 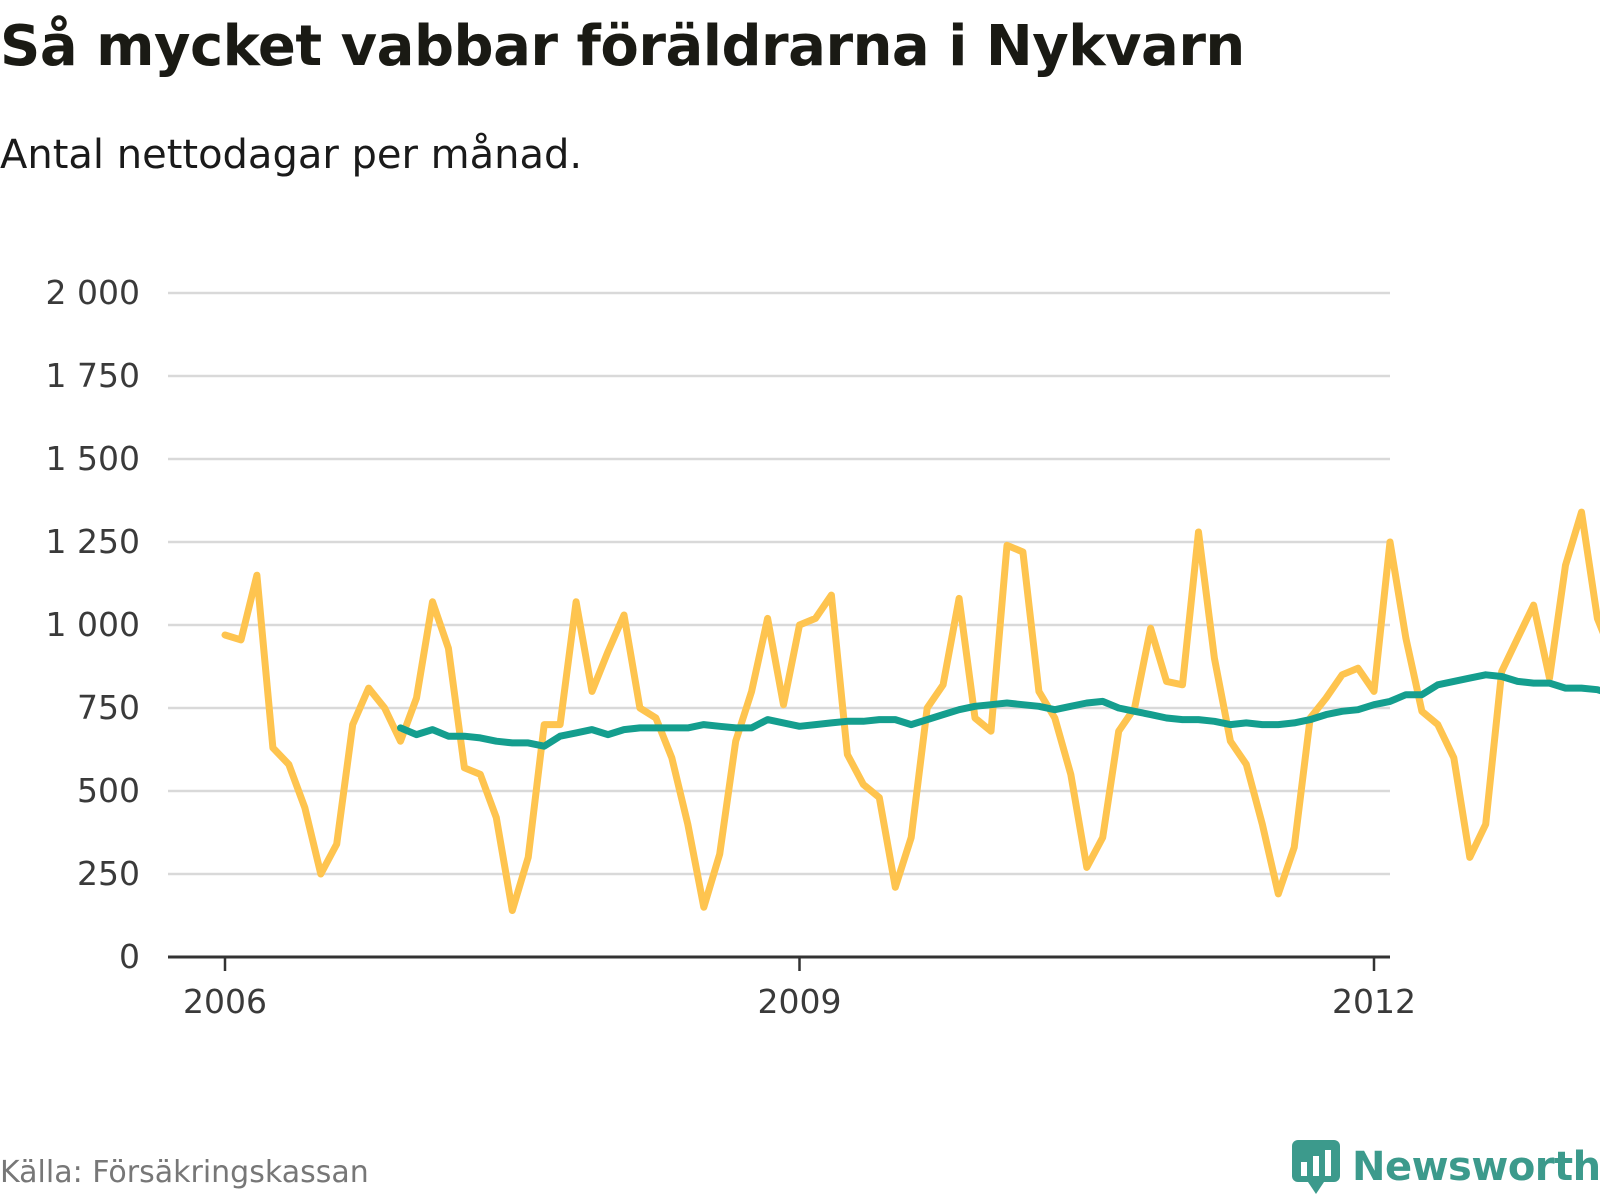 I want to click on x-tick-label: 2012, so click(x=1374, y=1001).